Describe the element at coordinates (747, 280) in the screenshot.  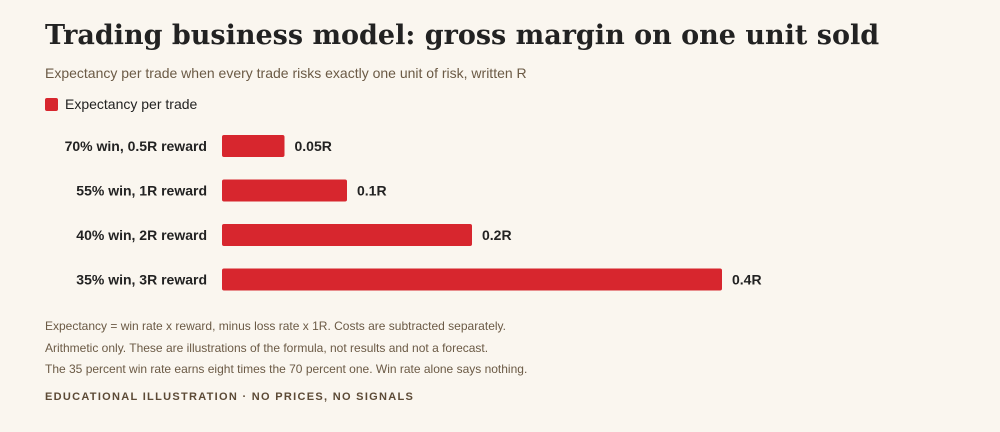
I see `value-label: 0.4R` at that location.